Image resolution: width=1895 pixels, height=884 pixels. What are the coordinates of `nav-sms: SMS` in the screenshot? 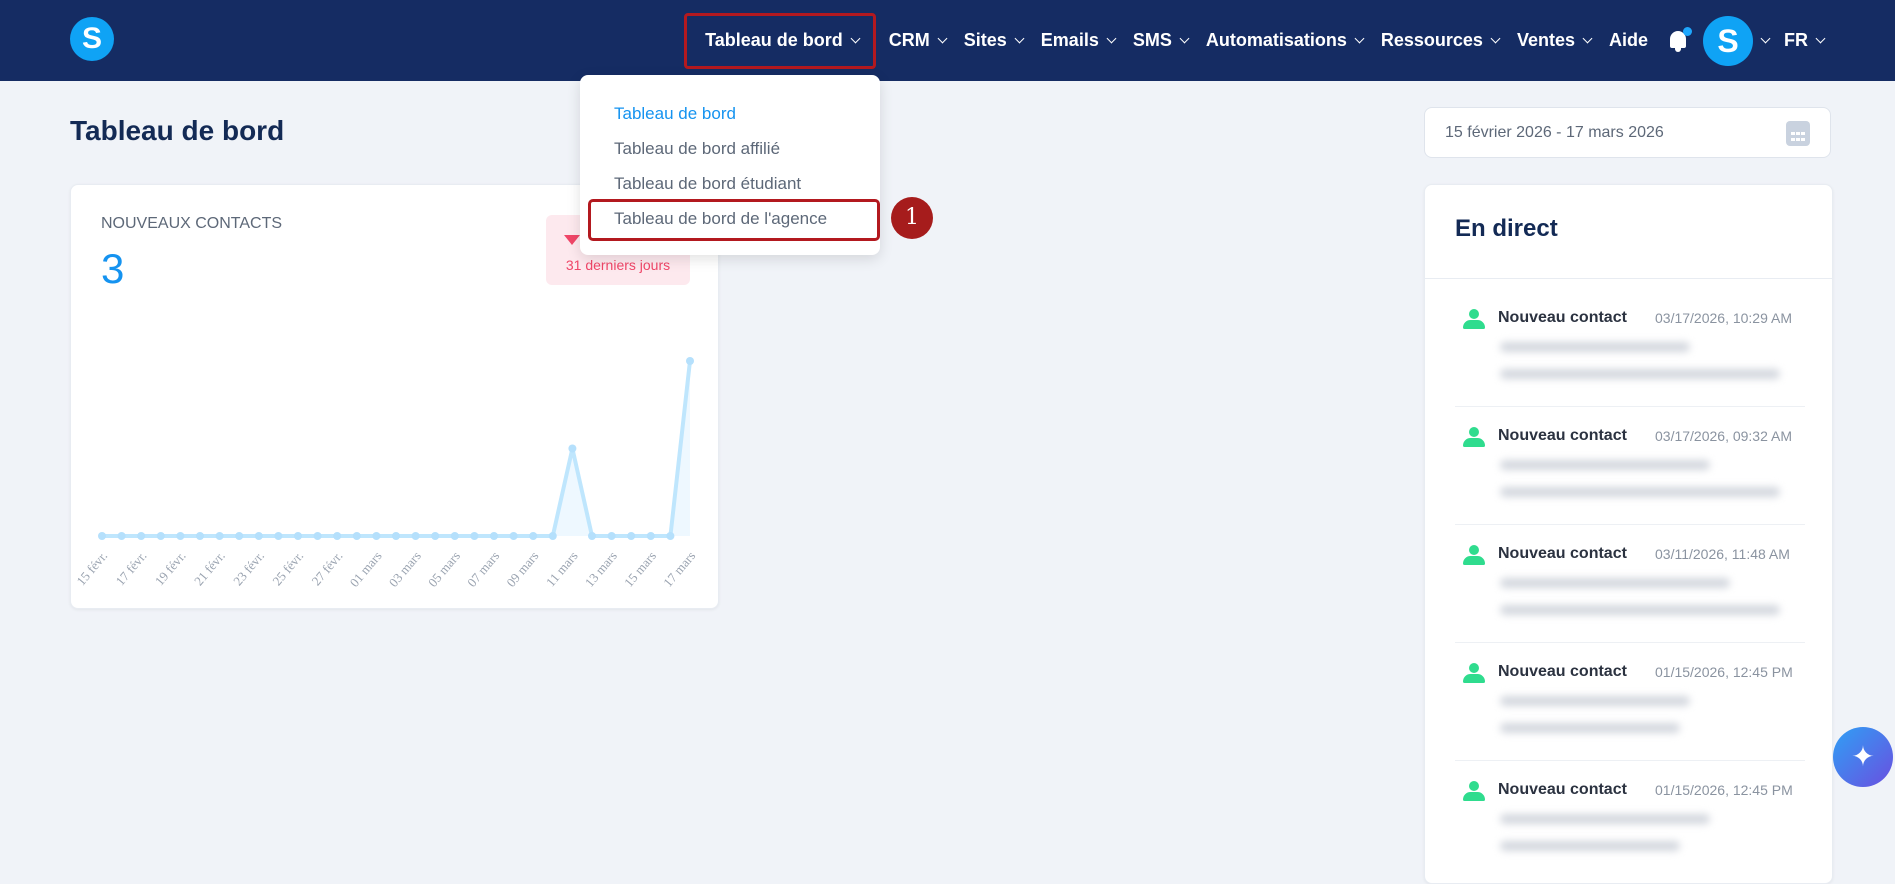 It's located at (1160, 40).